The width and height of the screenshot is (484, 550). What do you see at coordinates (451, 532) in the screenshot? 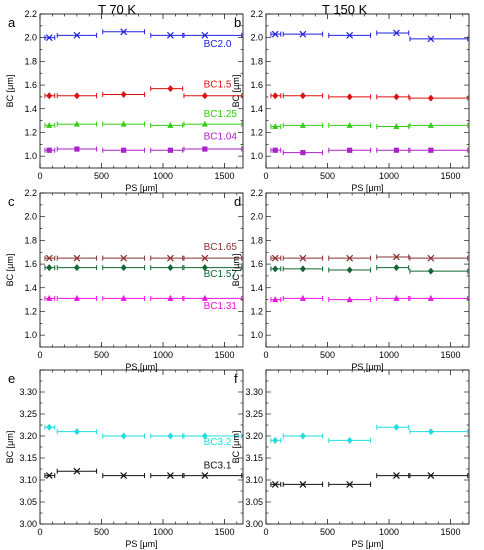
I see `panel-f-x-tick-label: 1500` at bounding box center [451, 532].